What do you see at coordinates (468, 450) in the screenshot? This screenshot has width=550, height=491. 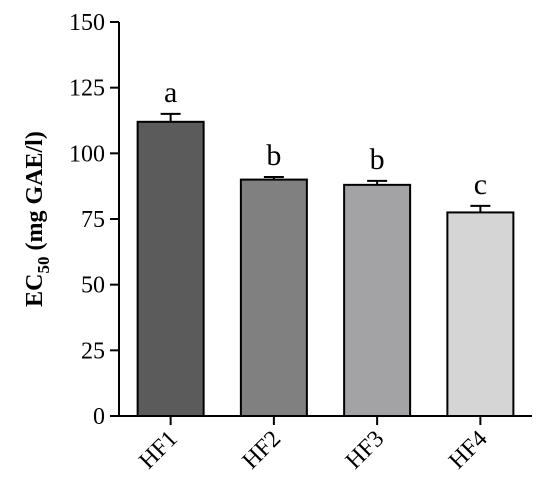 I see `x-tick-label: HF4` at bounding box center [468, 450].